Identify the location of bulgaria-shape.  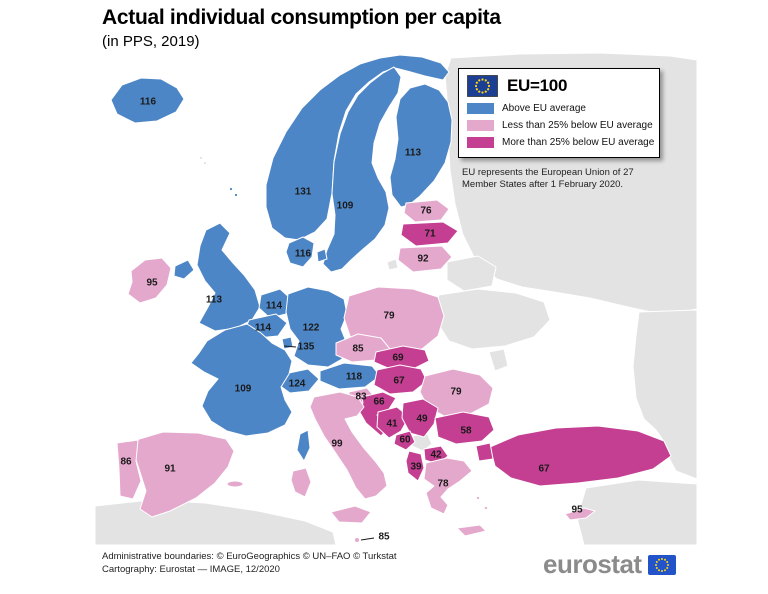
(464, 428).